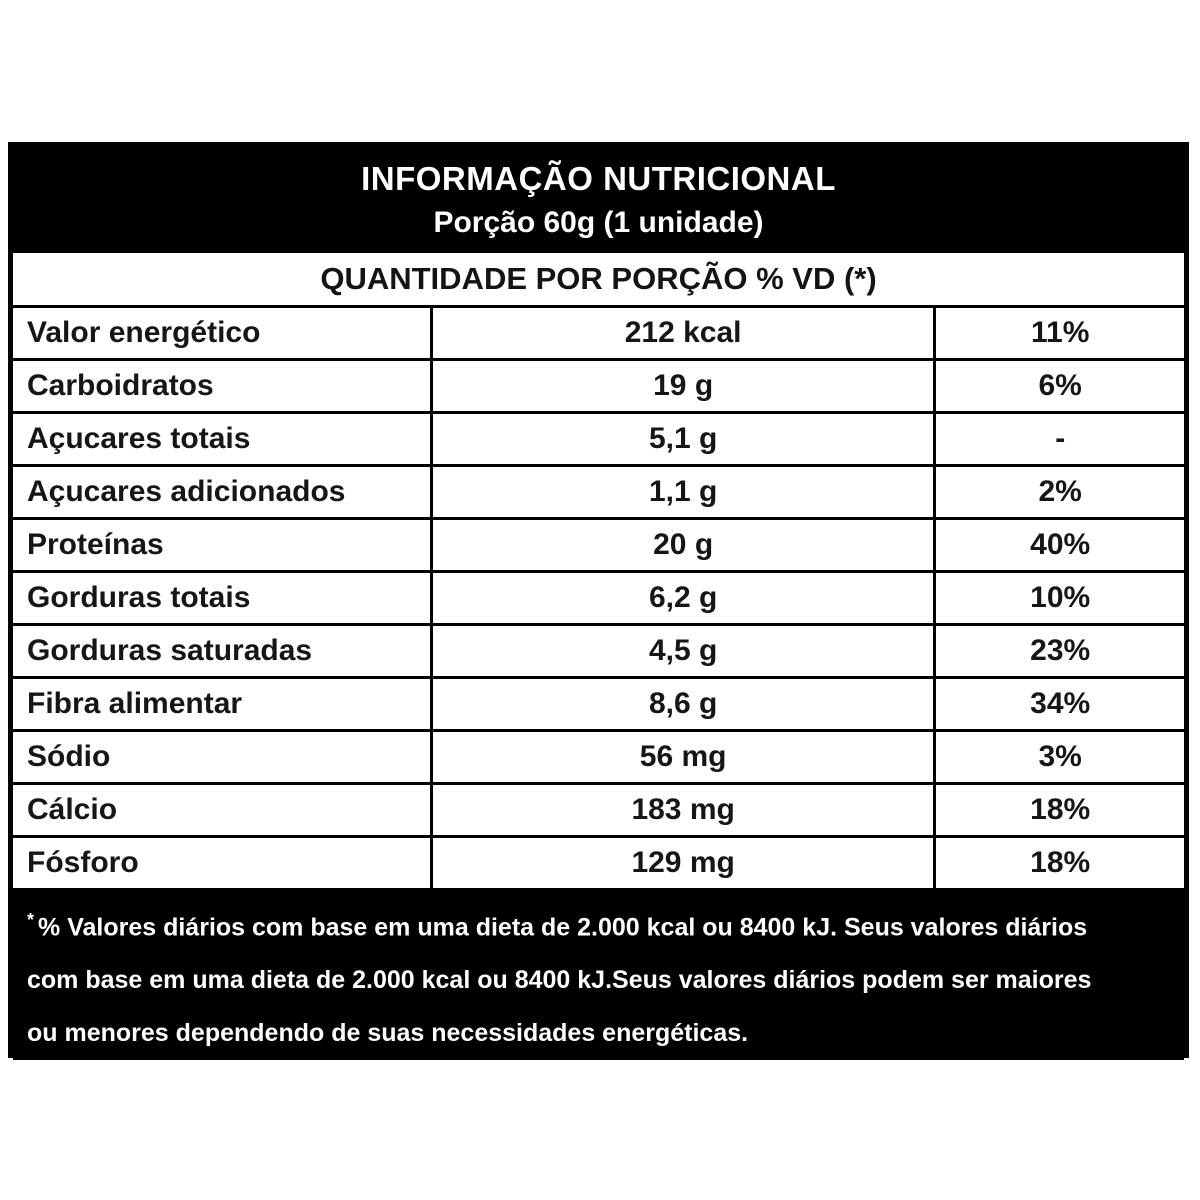  Describe the element at coordinates (681, 651) in the screenshot. I see `nutrient-amount: 4,5 g` at that location.